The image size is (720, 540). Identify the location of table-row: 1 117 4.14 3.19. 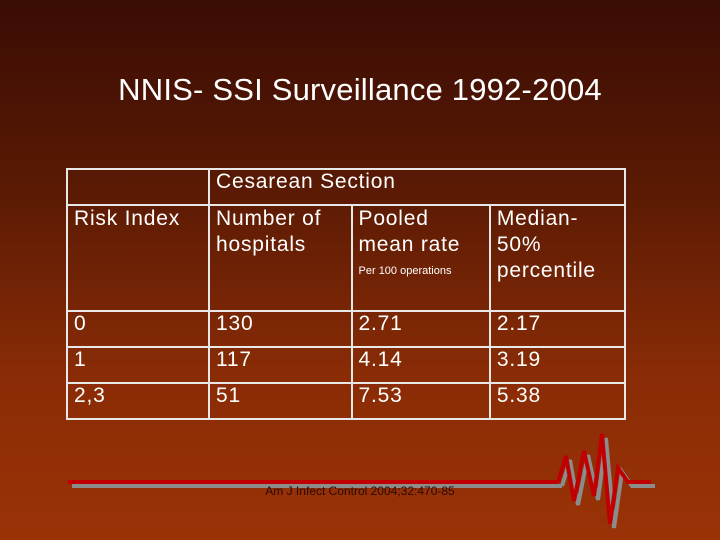
(346, 365).